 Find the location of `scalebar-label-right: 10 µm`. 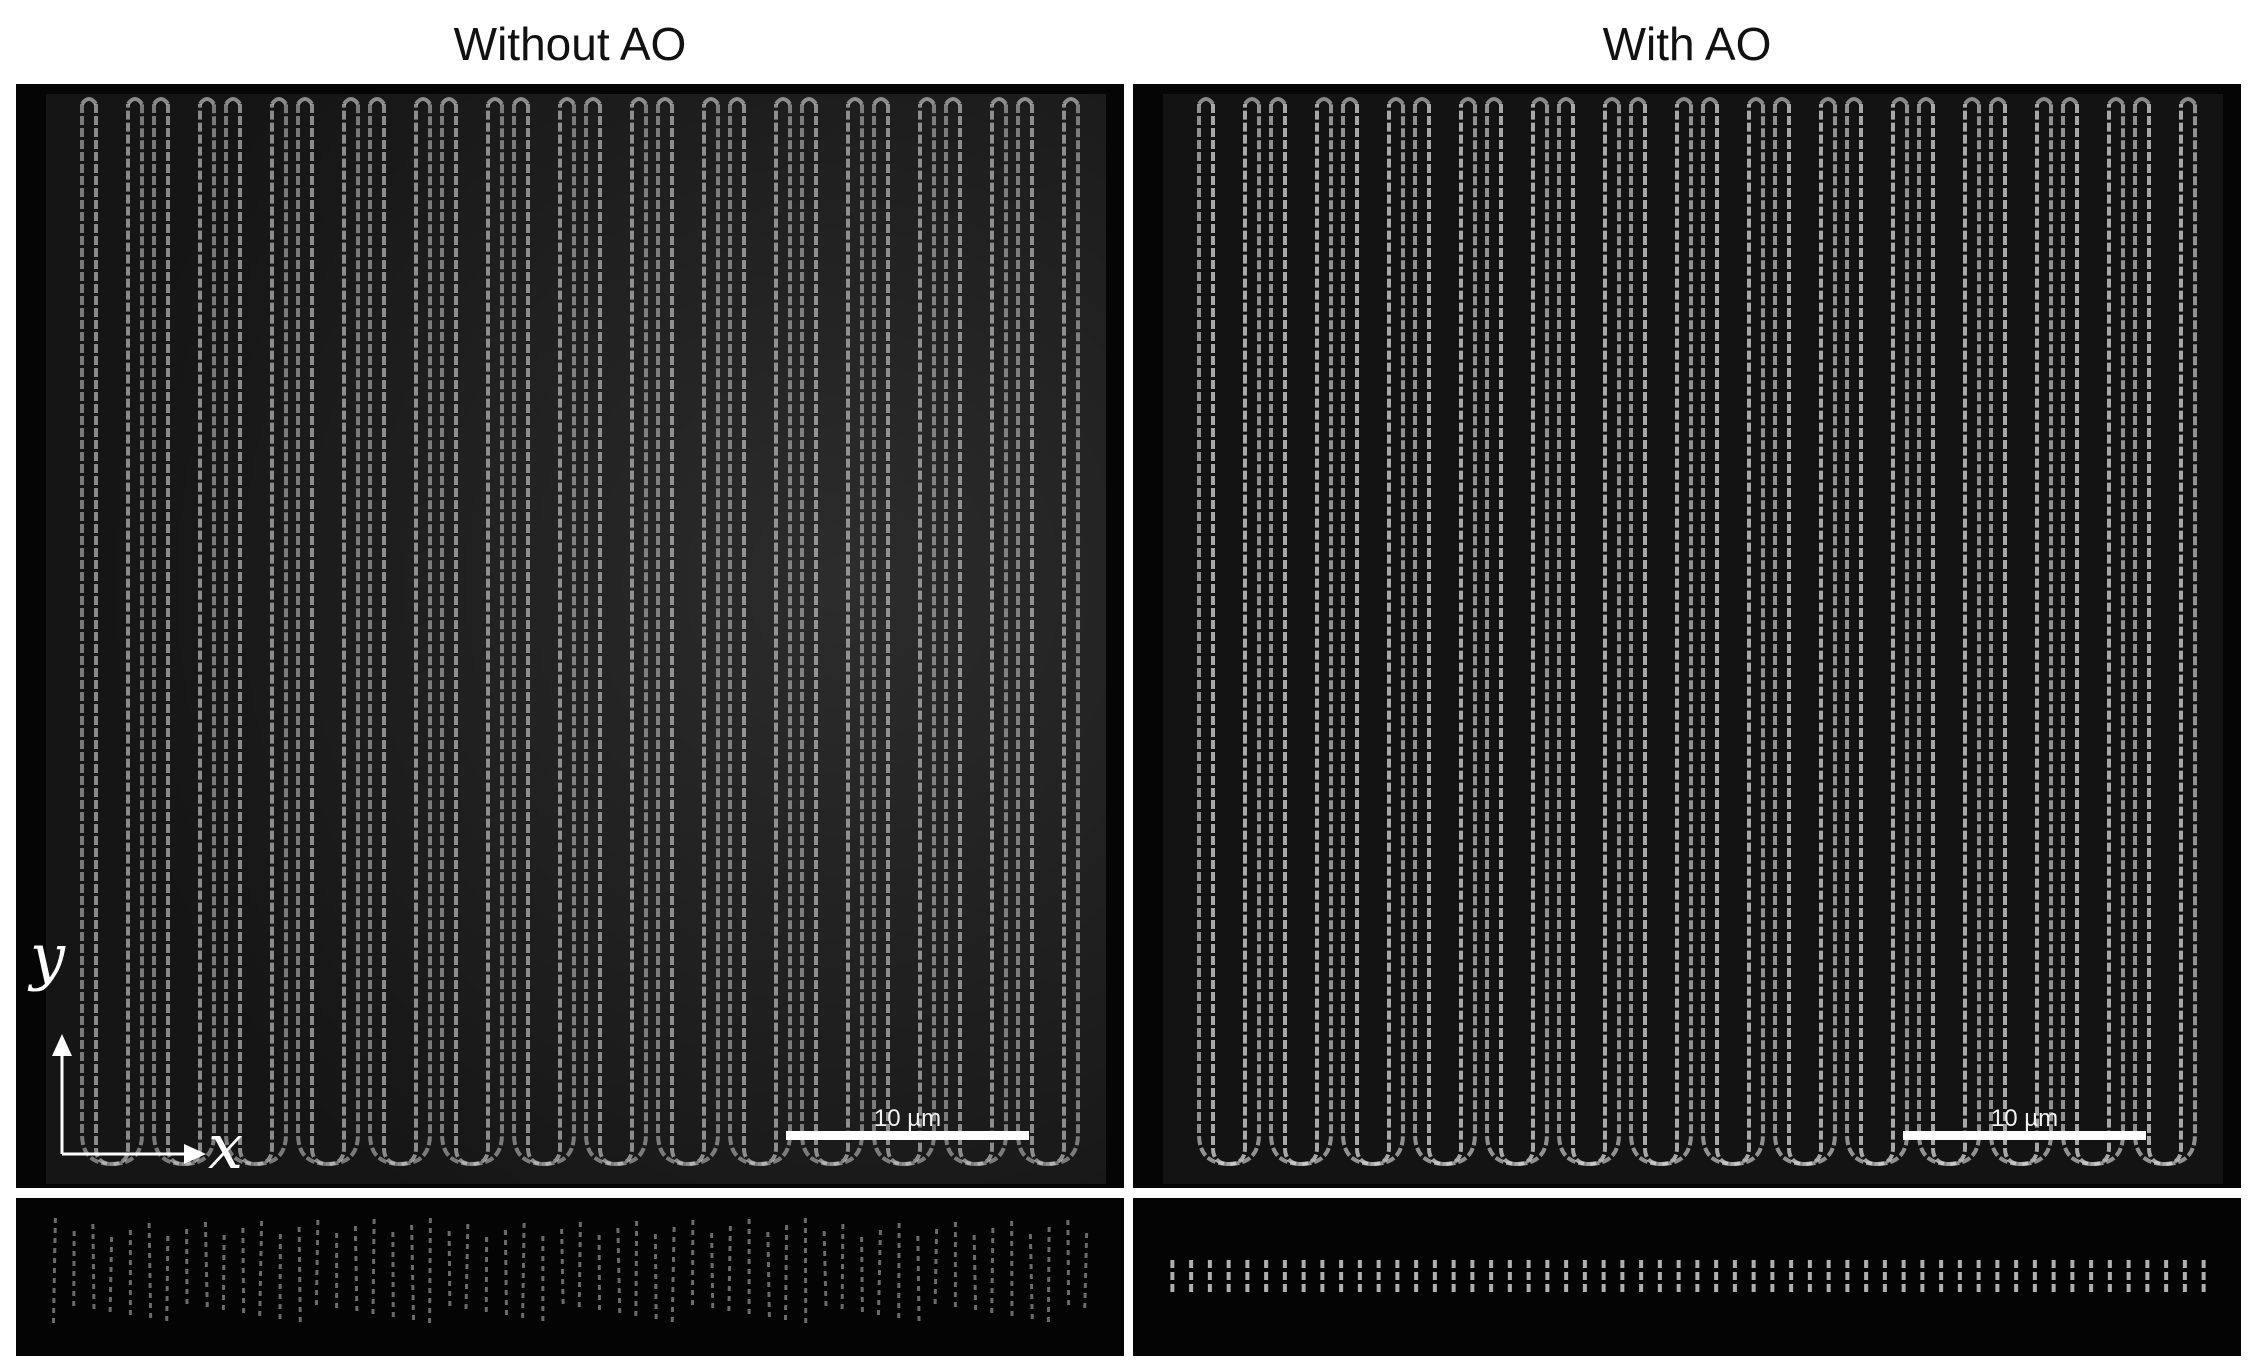

scalebar-label-right: 10 µm is located at coordinates (2024, 1118).